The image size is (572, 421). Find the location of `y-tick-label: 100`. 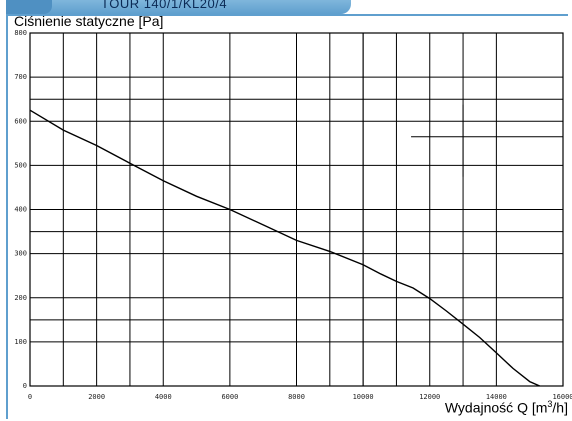

y-tick-label: 100 is located at coordinates (20, 342).